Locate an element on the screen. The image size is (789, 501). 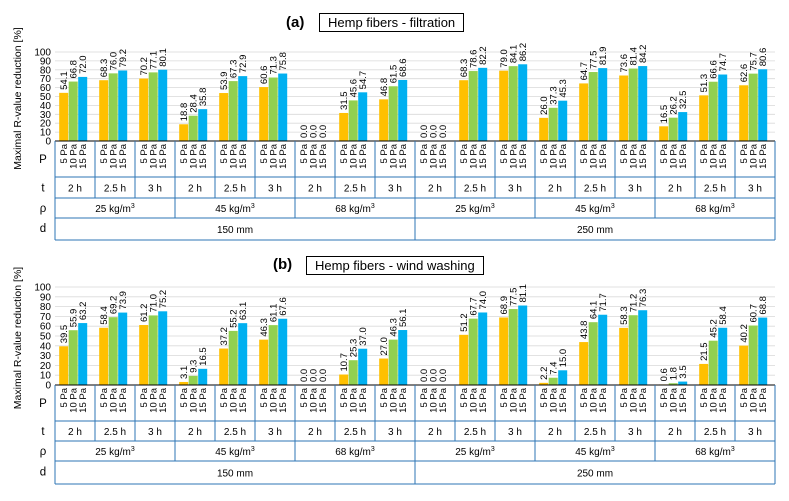
panel-b-letter: (b) is located at coordinates (283, 264).